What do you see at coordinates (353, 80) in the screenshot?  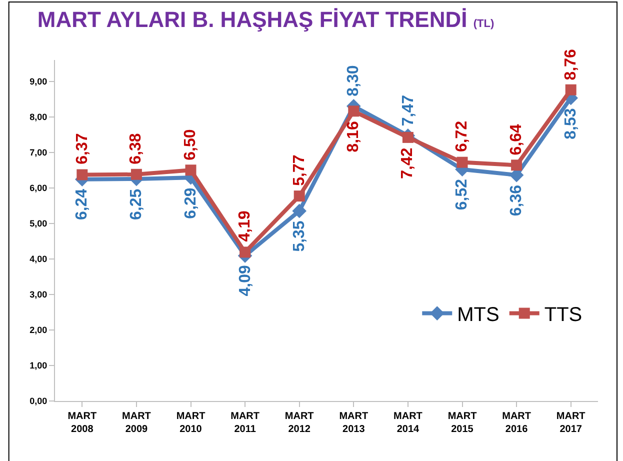 I see `data-label: 8,30` at bounding box center [353, 80].